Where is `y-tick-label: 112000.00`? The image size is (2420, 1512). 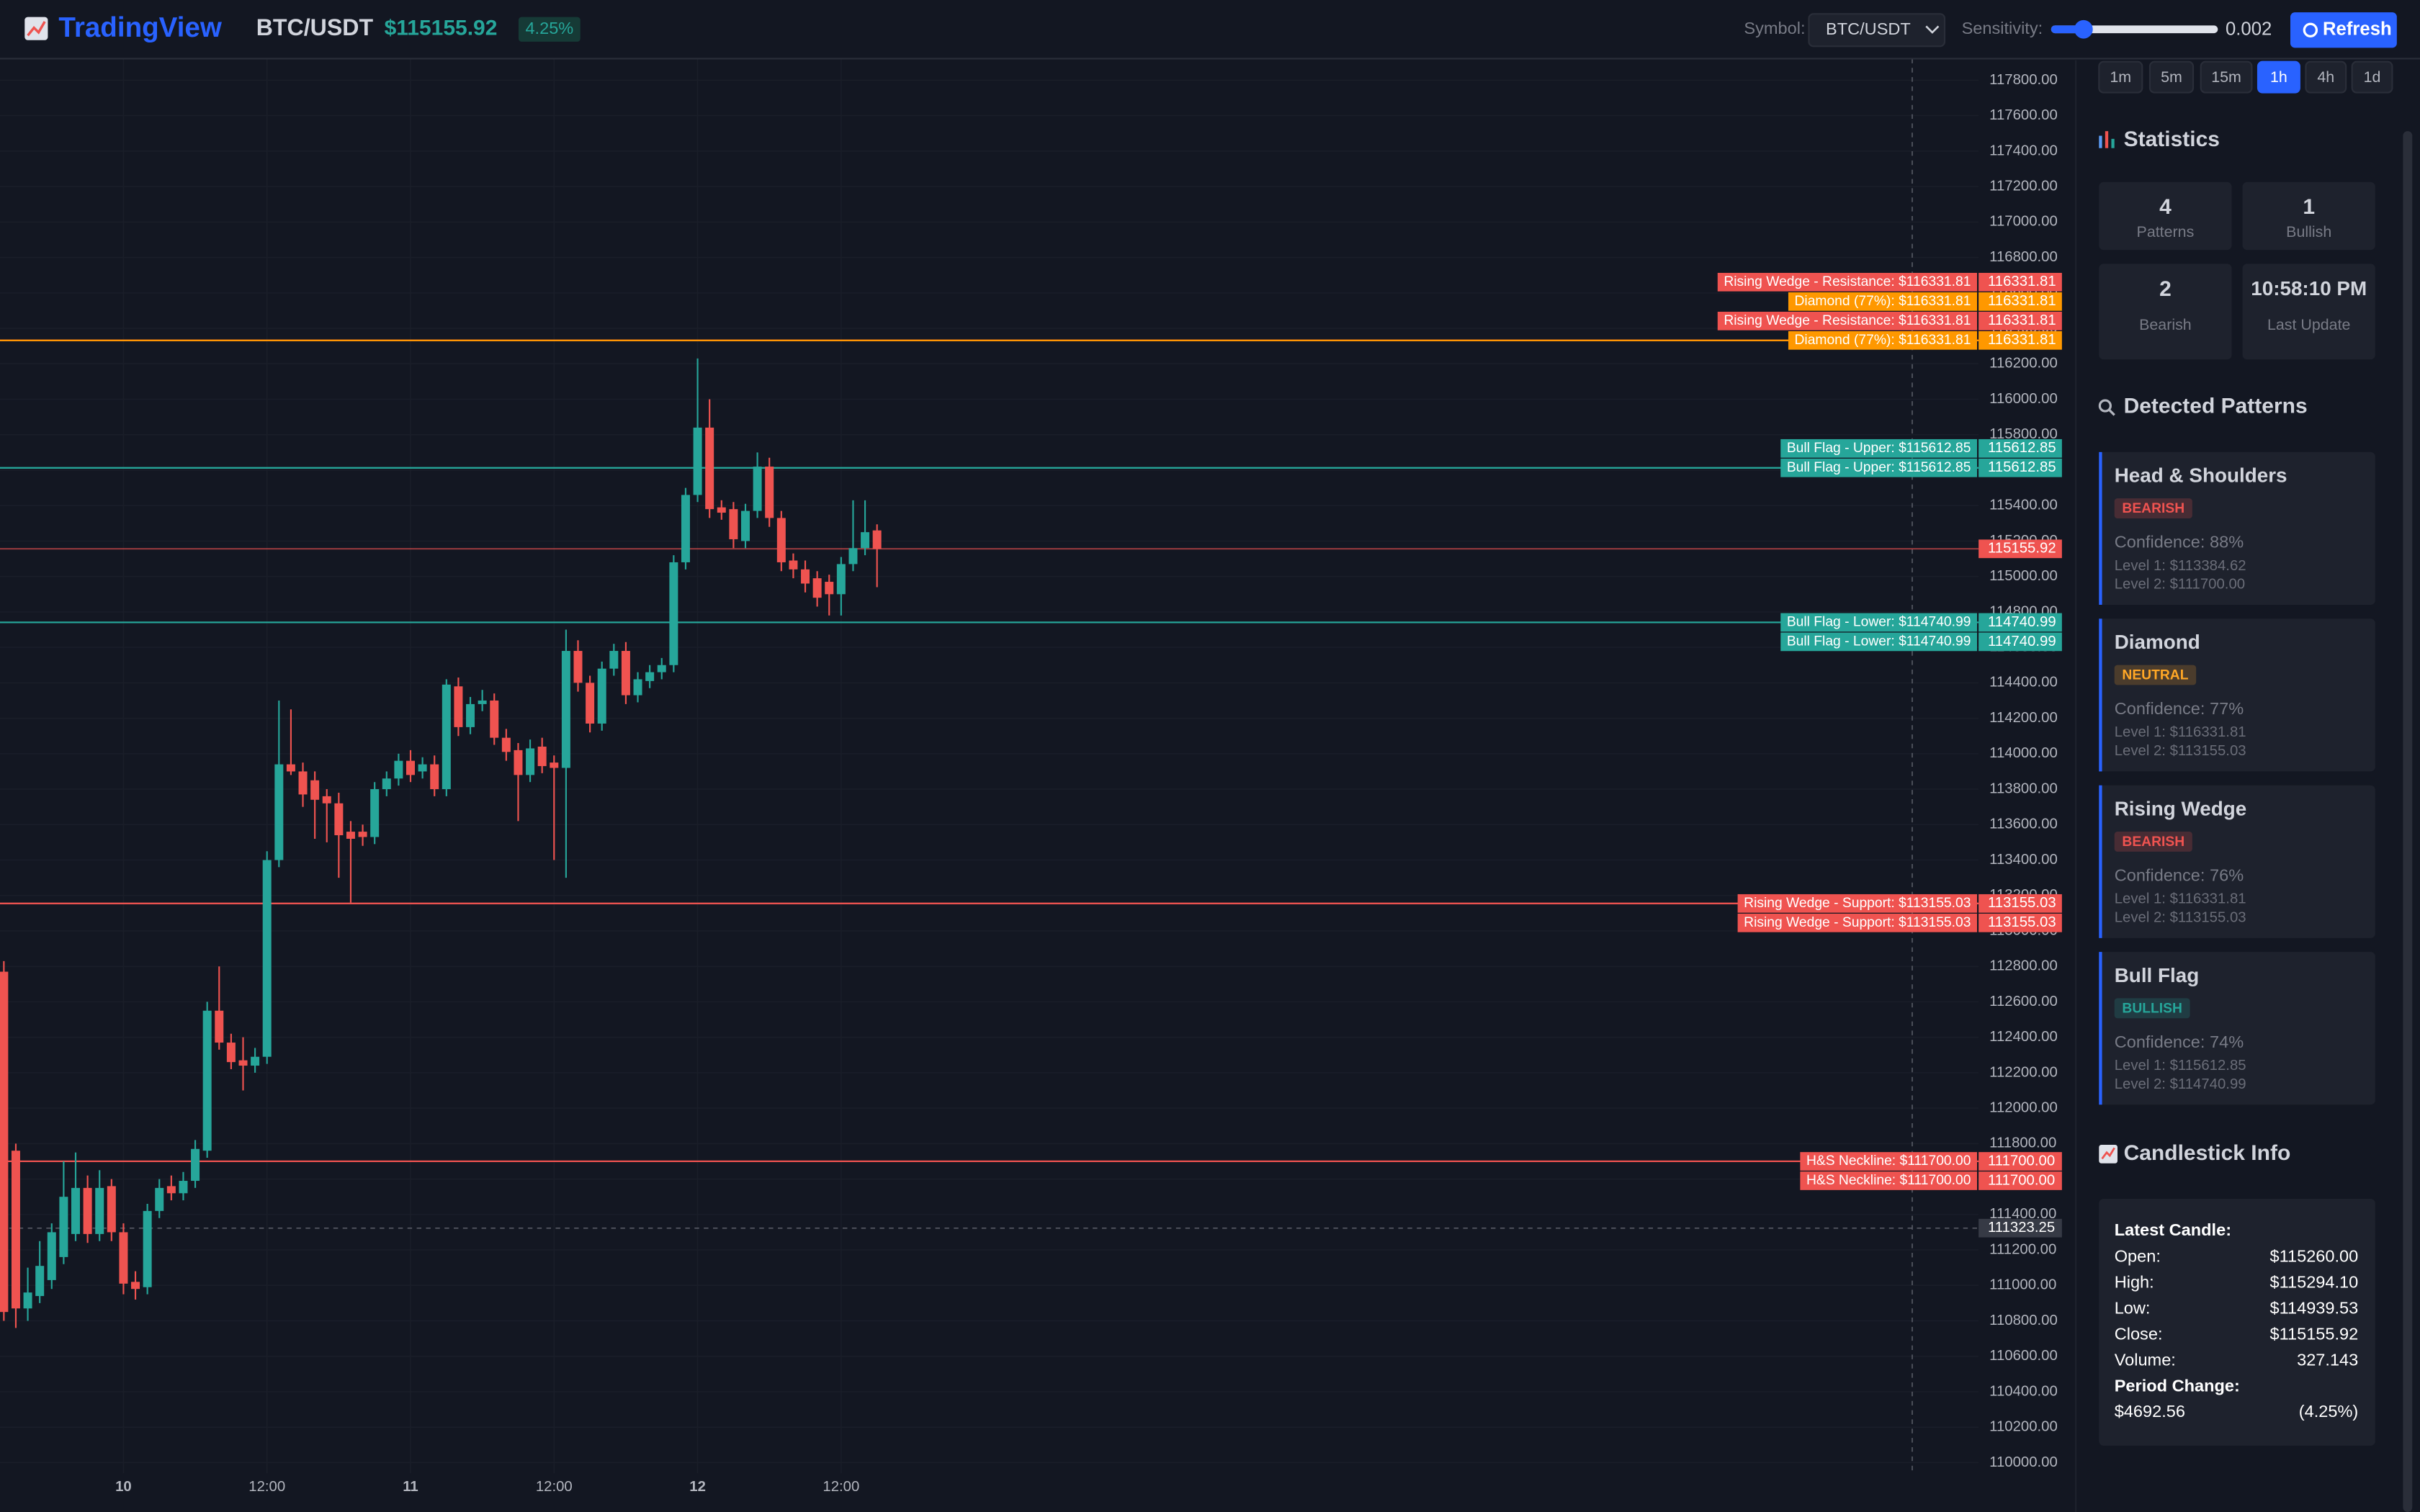
y-tick-label: 112000.00 is located at coordinates (2024, 1107).